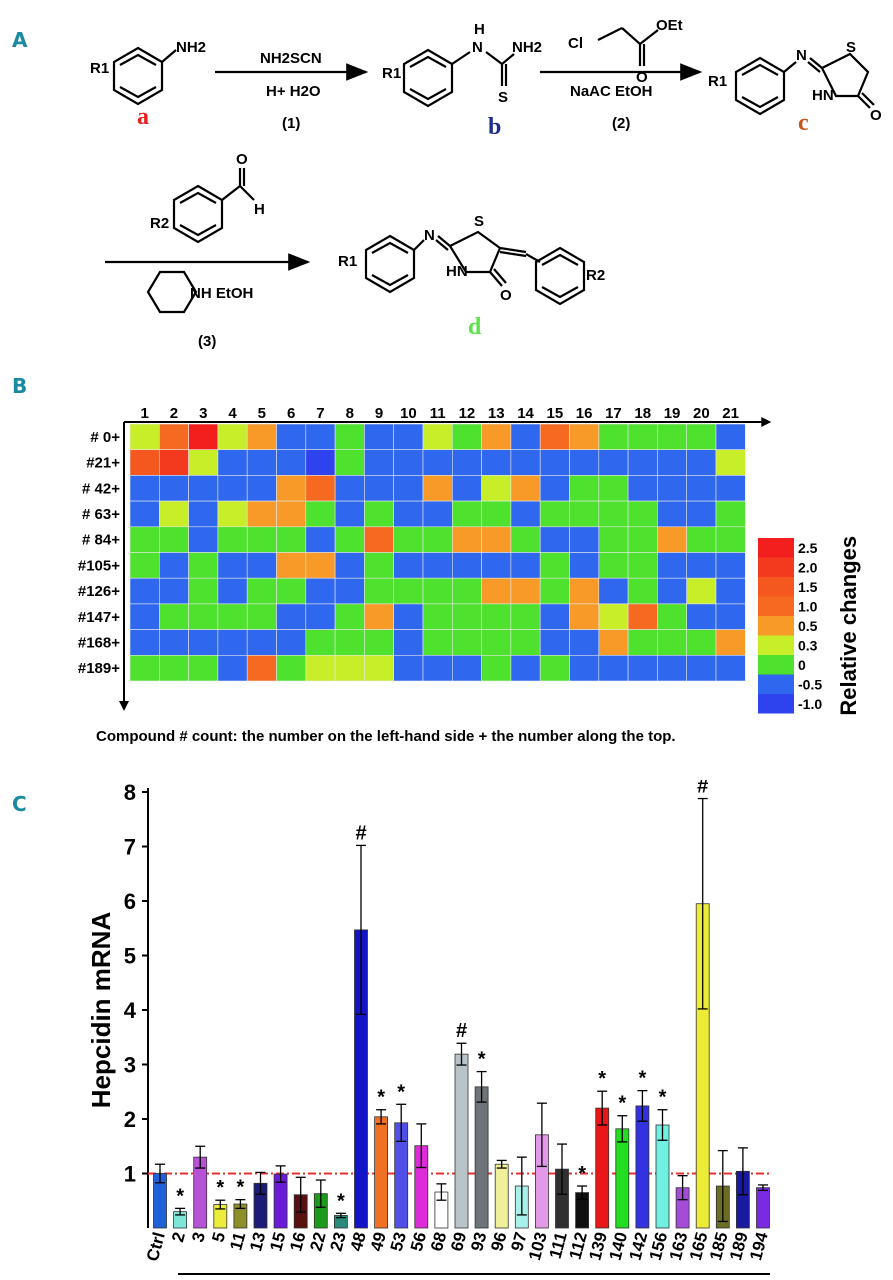 This screenshot has height=1280, width=893. What do you see at coordinates (277, 1241) in the screenshot?
I see `x-tick-label: 15` at bounding box center [277, 1241].